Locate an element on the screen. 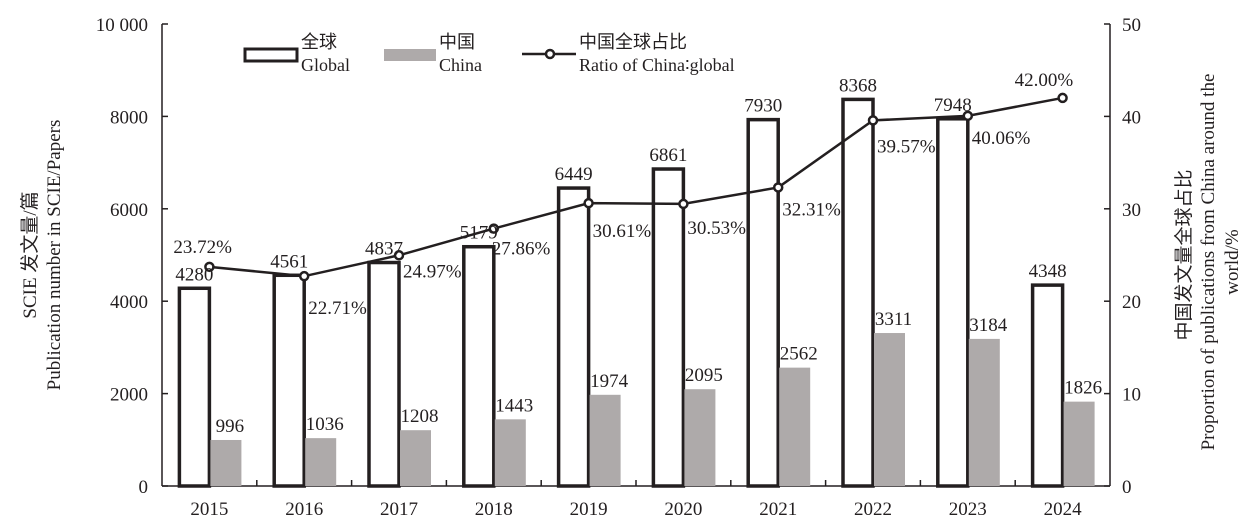 This screenshot has height=528, width=1248. legend-label-china-en: China is located at coordinates (460, 65).